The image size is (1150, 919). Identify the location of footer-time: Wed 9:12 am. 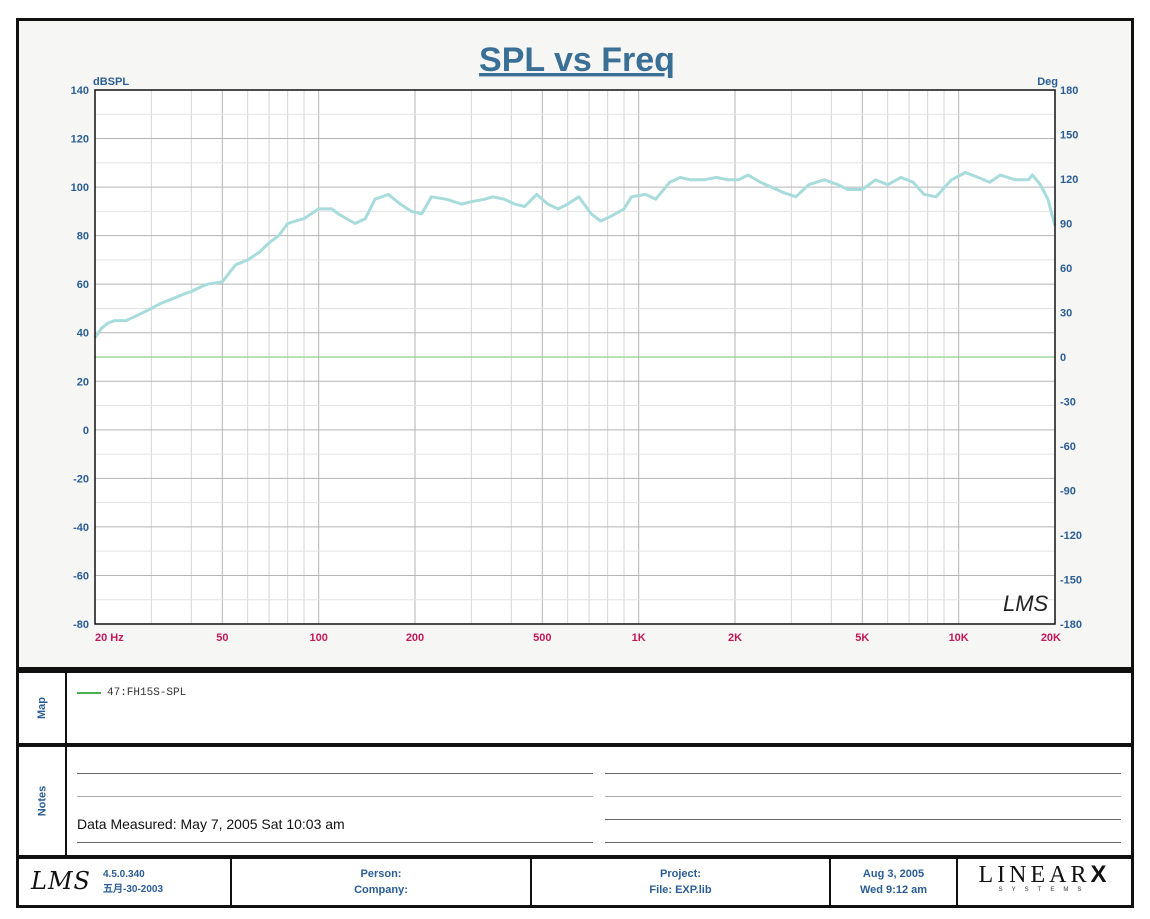
(893, 890).